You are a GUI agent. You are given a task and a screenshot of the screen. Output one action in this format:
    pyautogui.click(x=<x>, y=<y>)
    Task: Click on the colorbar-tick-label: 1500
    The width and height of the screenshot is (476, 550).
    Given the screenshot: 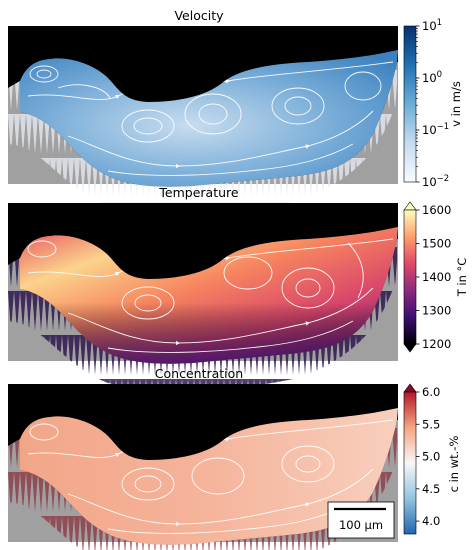 What is the action you would take?
    pyautogui.click(x=436, y=244)
    